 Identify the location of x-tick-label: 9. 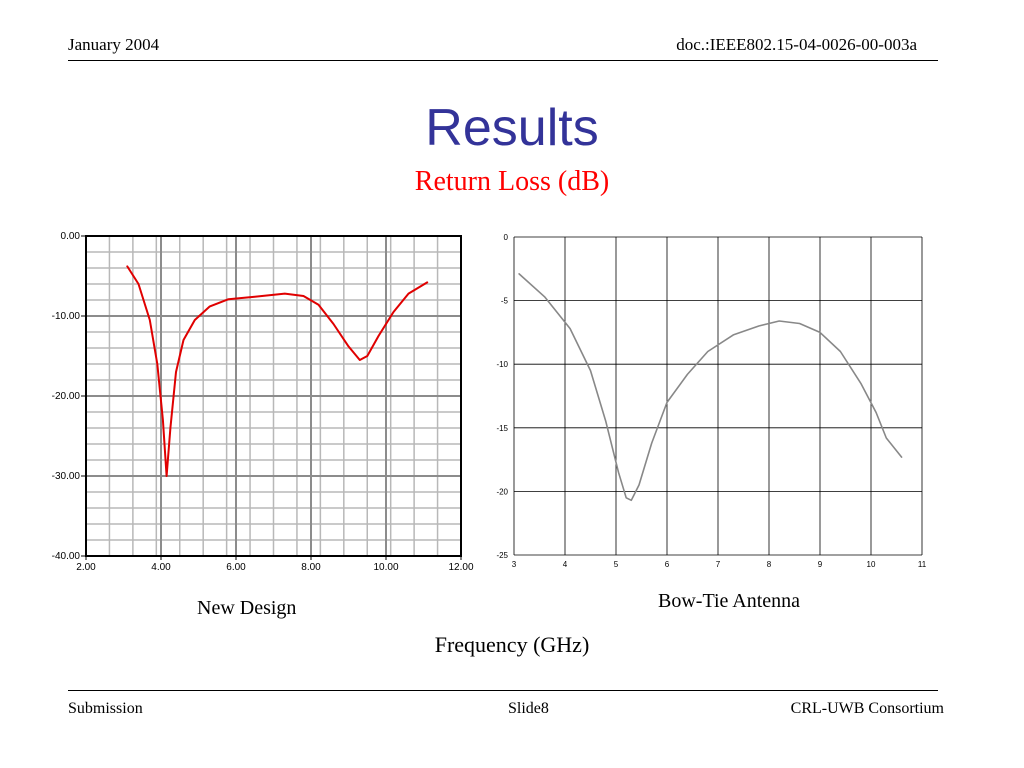
(820, 564).